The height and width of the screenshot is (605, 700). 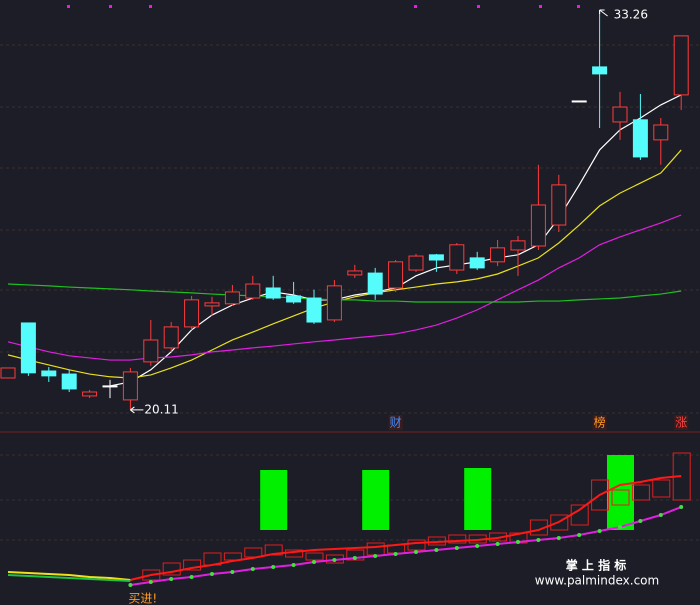 I want to click on high-label: 33.26, so click(x=631, y=15).